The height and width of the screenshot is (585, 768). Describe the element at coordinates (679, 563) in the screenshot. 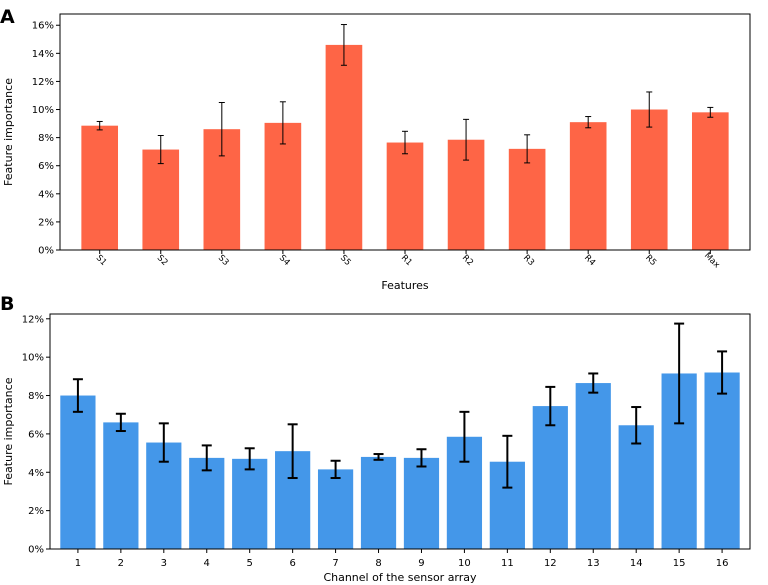

I see `x-tick-label: 15` at that location.